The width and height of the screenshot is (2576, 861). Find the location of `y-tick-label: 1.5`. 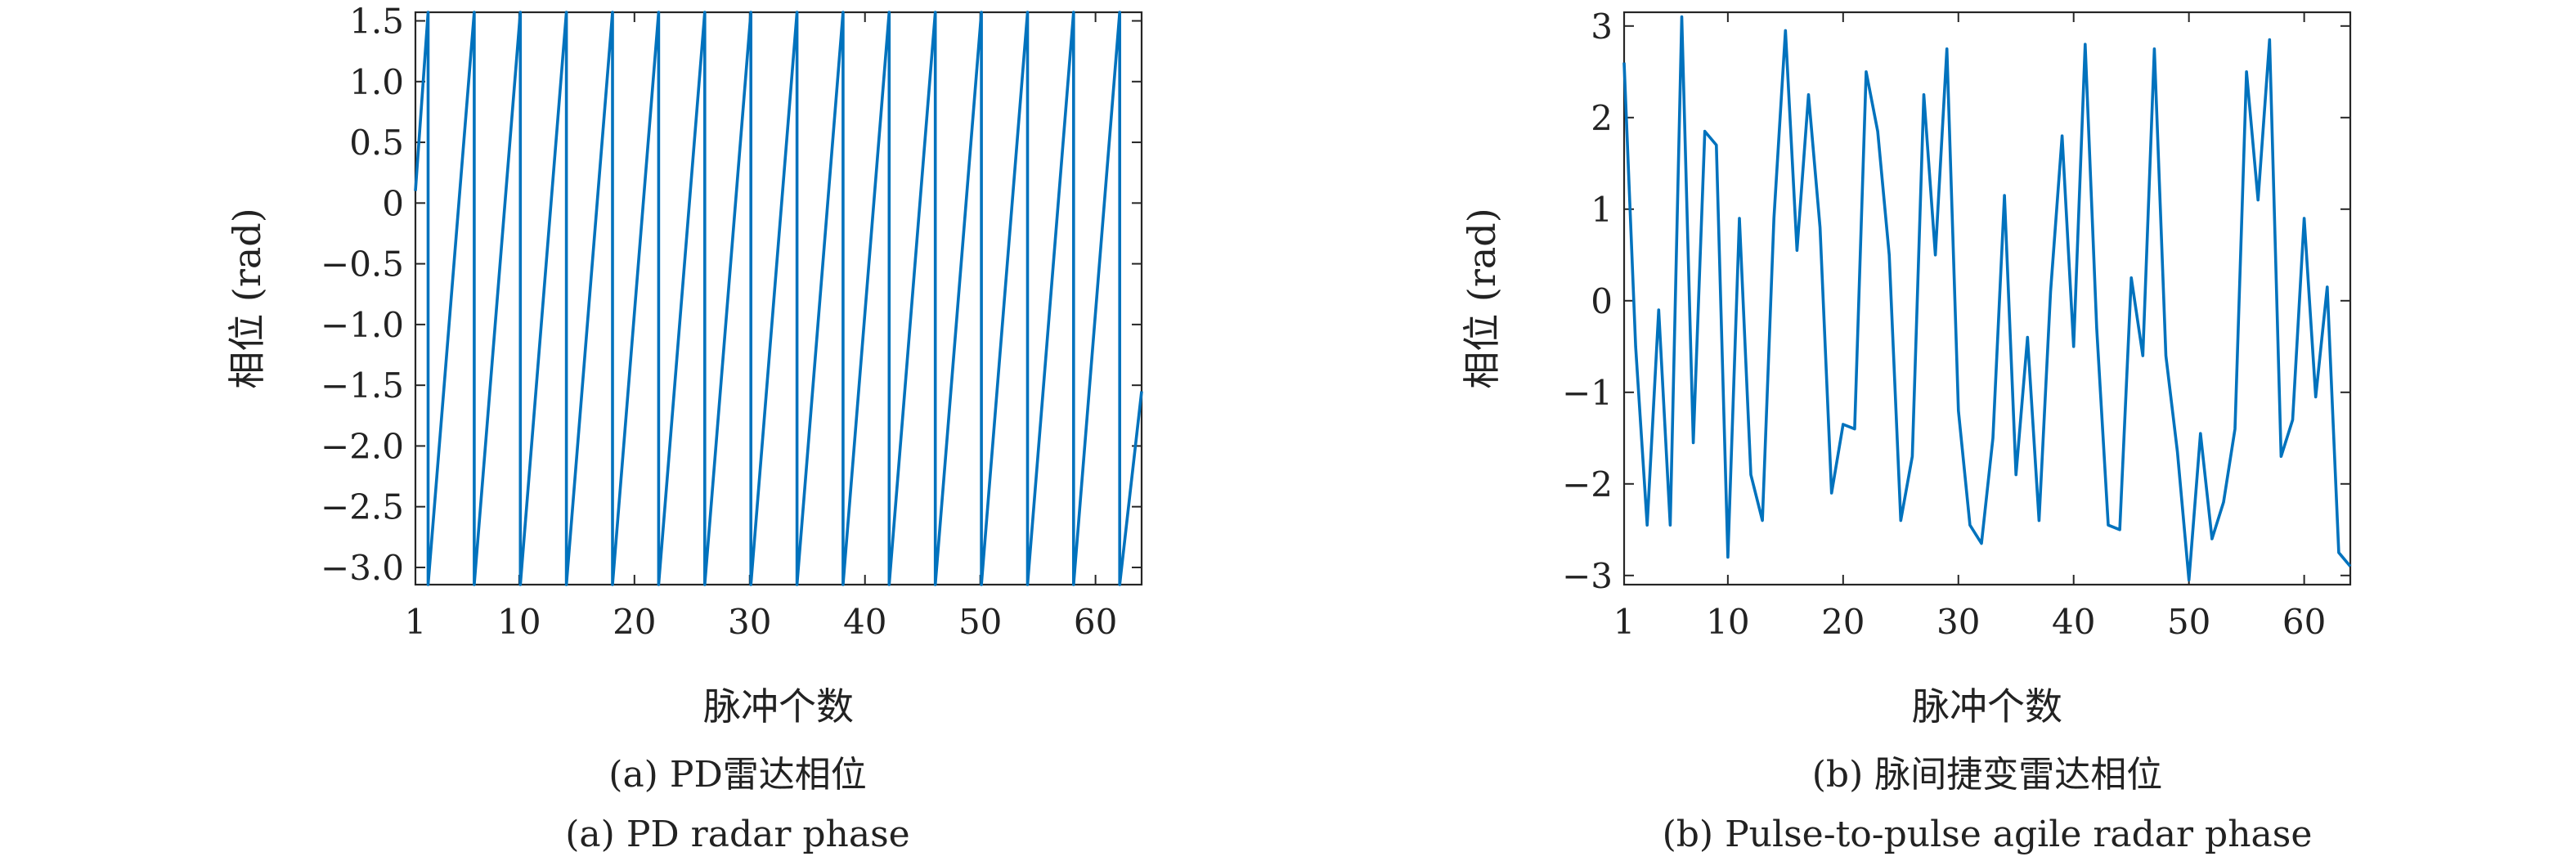

y-tick-label: 1.5 is located at coordinates (376, 22).